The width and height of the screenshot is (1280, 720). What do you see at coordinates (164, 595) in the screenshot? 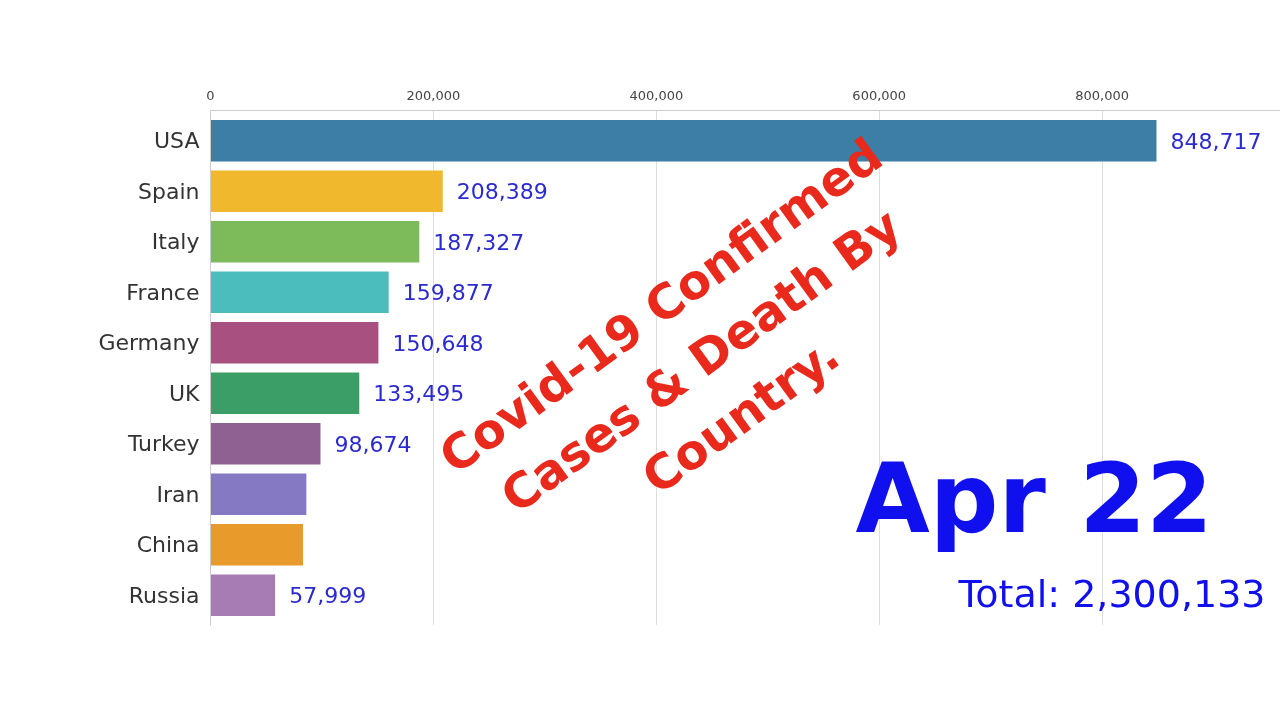
I see `y-tick-label: Russia` at bounding box center [164, 595].